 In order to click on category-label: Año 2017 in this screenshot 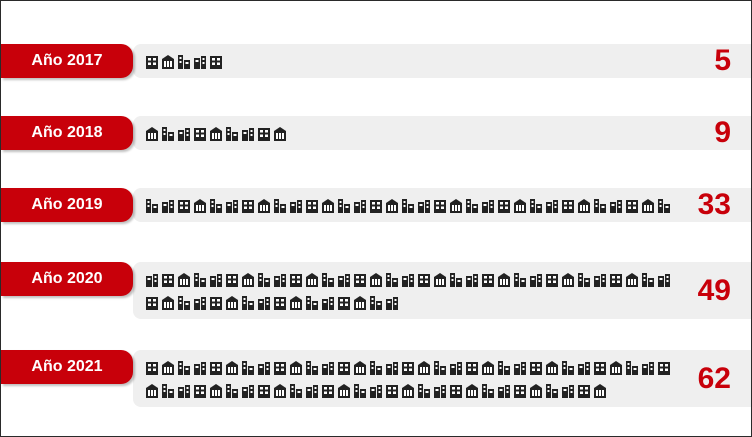, I will do `click(67, 61)`.